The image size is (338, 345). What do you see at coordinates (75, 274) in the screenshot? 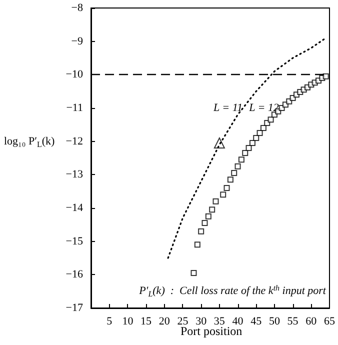
I see `y-tick-label: −16` at bounding box center [75, 274].